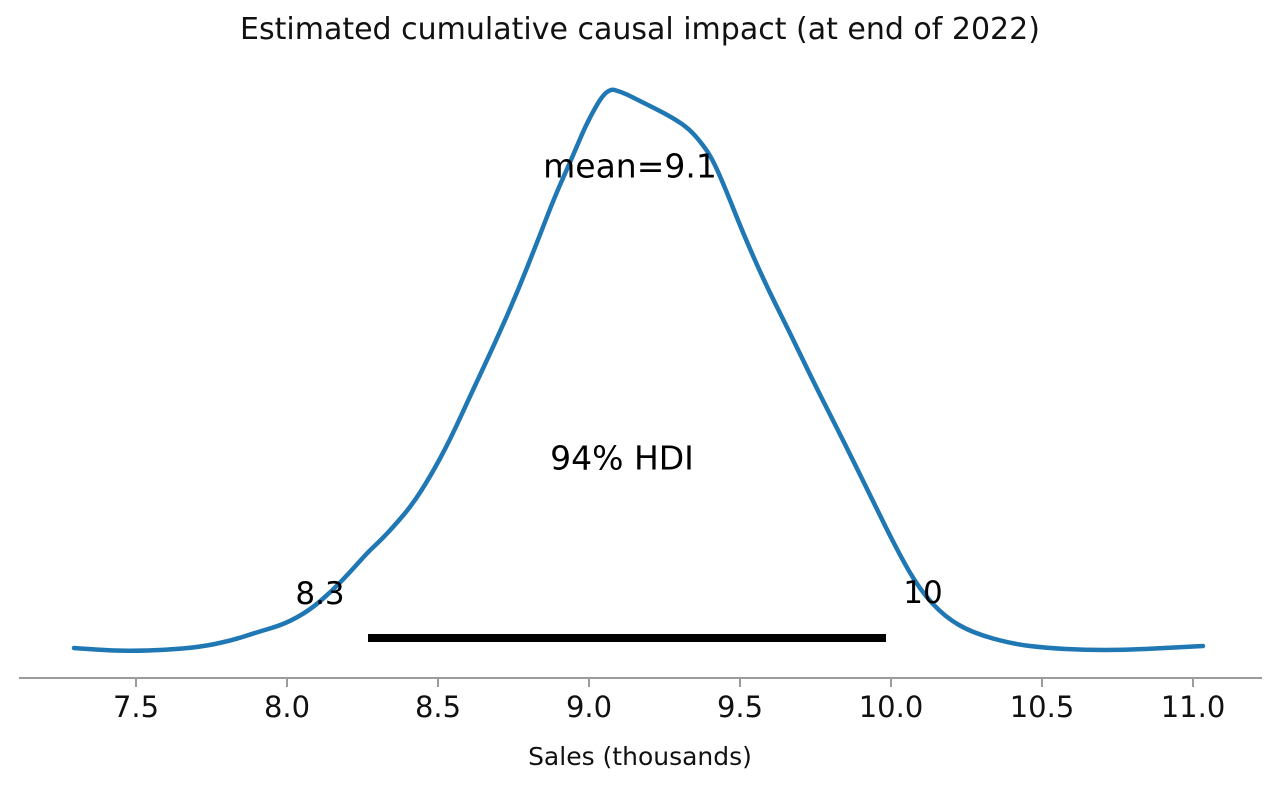  I want to click on x-tick-label: 10.0, so click(891, 707).